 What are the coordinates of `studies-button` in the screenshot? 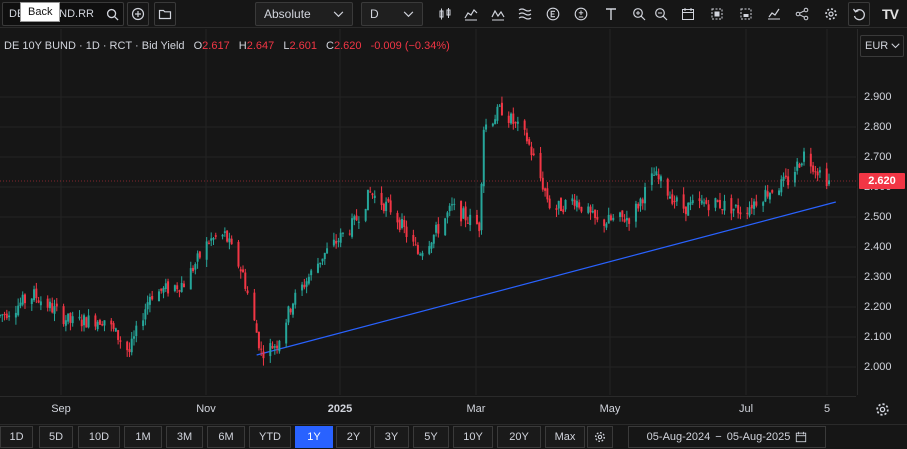 It's located at (498, 14).